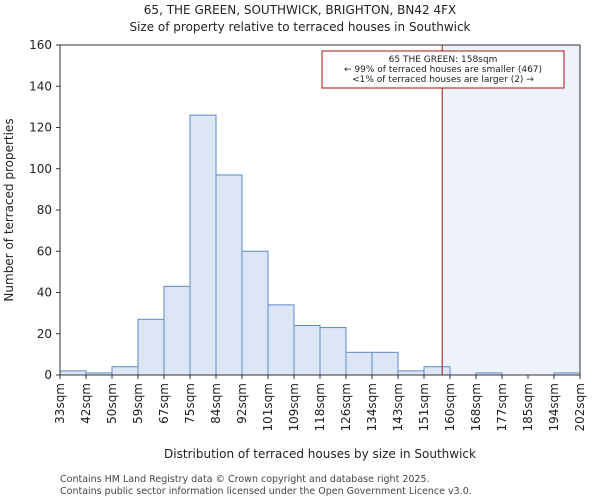  What do you see at coordinates (177, 330) in the screenshot?
I see `bar-67sqm` at bounding box center [177, 330].